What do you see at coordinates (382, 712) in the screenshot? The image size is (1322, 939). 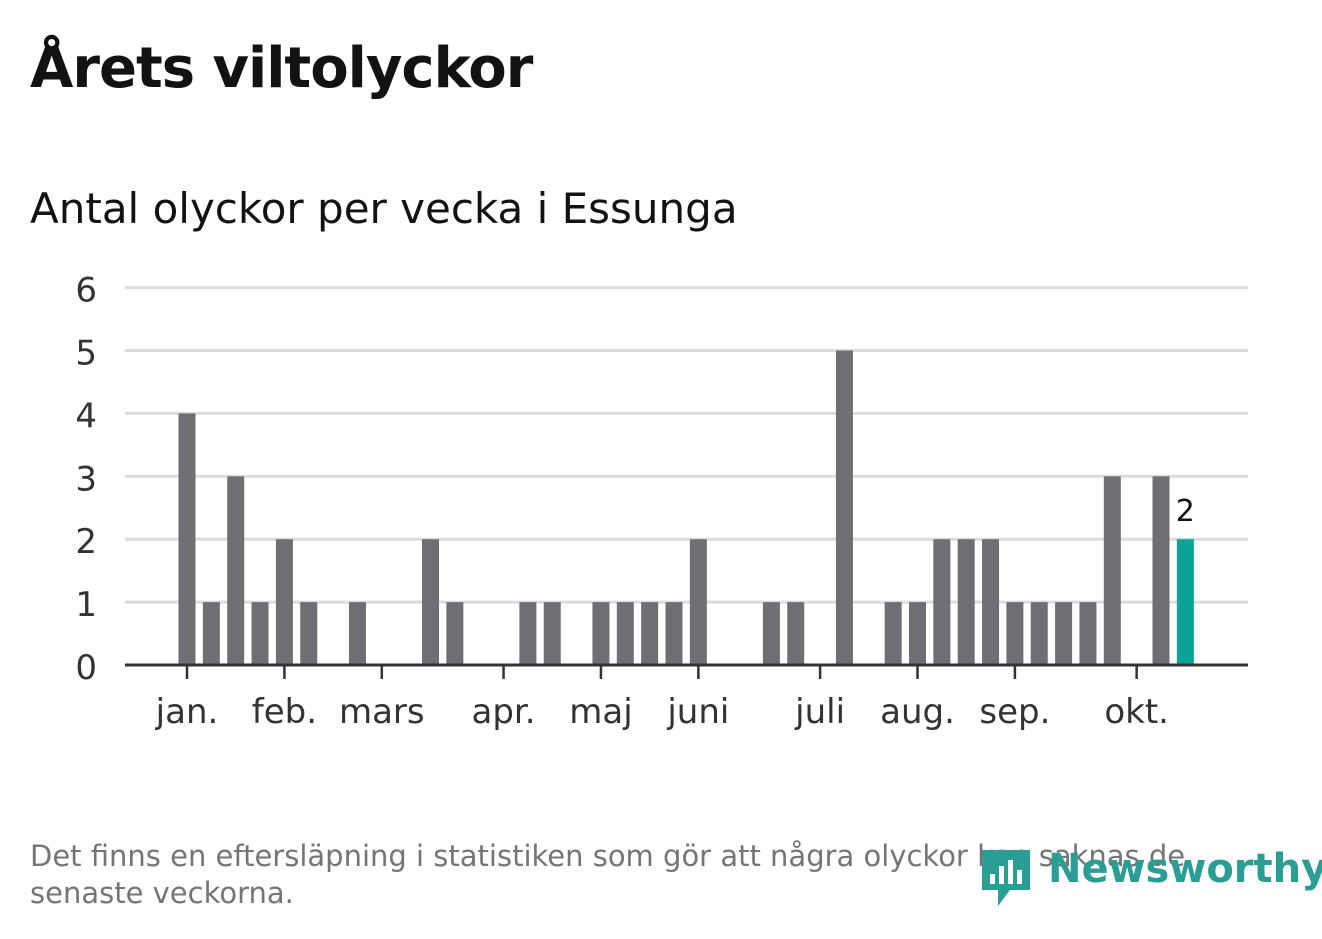 I see `x-tick-label: mars` at bounding box center [382, 712].